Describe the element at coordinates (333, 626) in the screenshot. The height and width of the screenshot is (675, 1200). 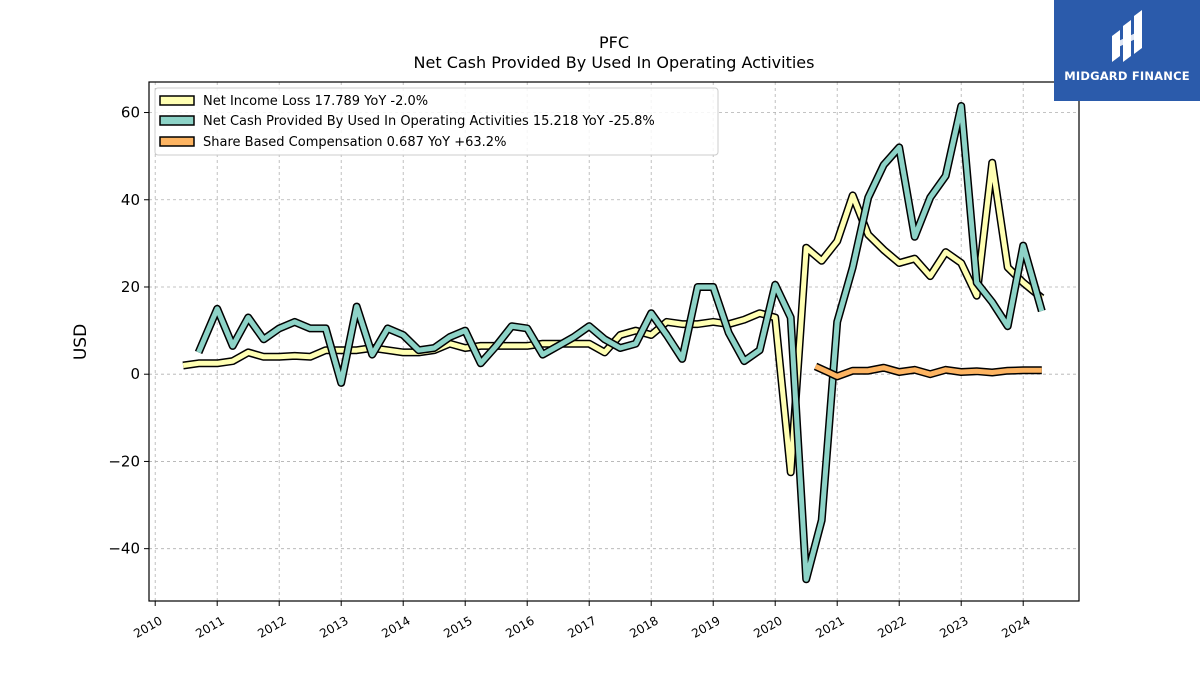
I see `x-tick-label: 2013` at that location.